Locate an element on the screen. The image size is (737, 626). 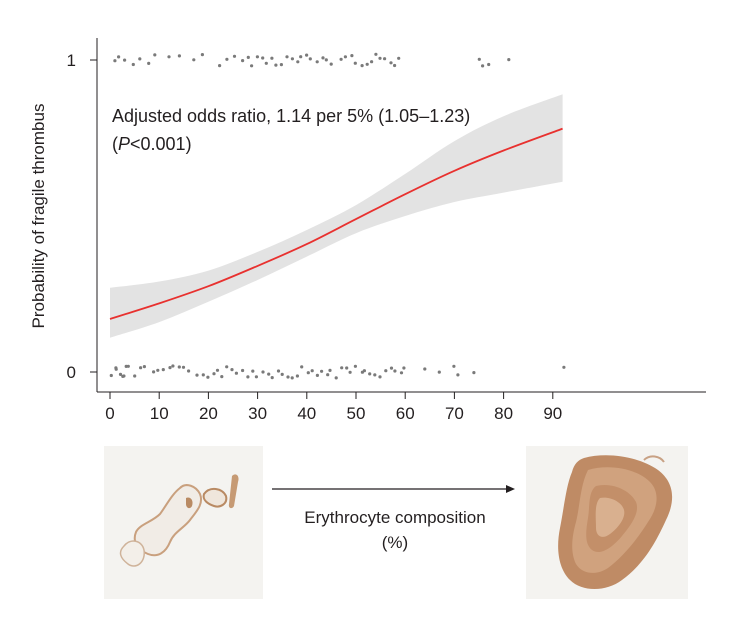
annotation-p-value: (P<0.001) is located at coordinates (152, 144).